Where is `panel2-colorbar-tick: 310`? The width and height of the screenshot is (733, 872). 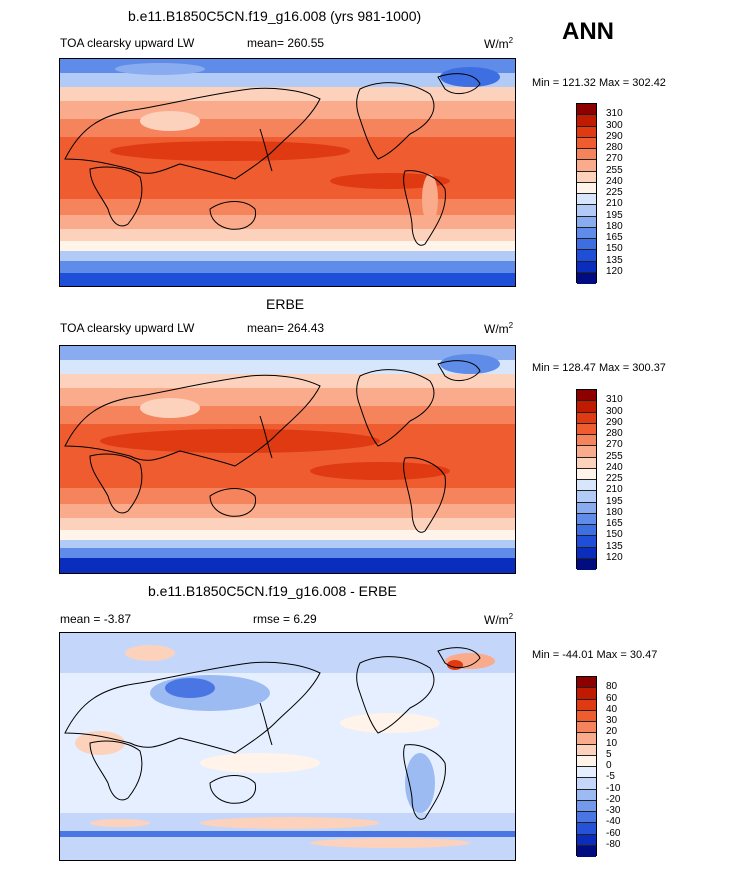
panel2-colorbar-tick: 310 is located at coordinates (614, 400).